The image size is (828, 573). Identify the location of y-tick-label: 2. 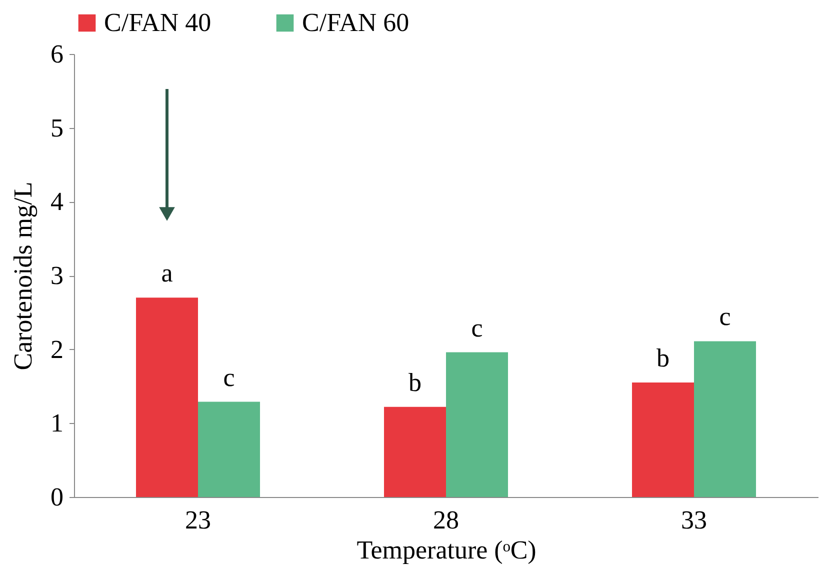
(57, 349).